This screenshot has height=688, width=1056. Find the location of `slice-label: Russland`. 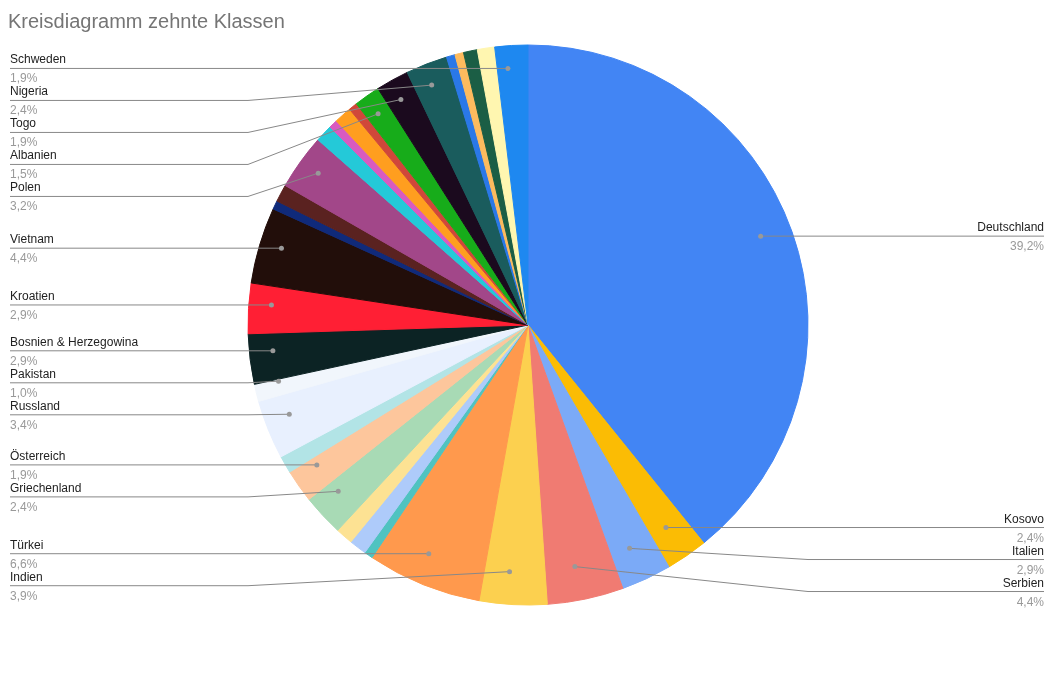

slice-label: Russland is located at coordinates (35, 405).